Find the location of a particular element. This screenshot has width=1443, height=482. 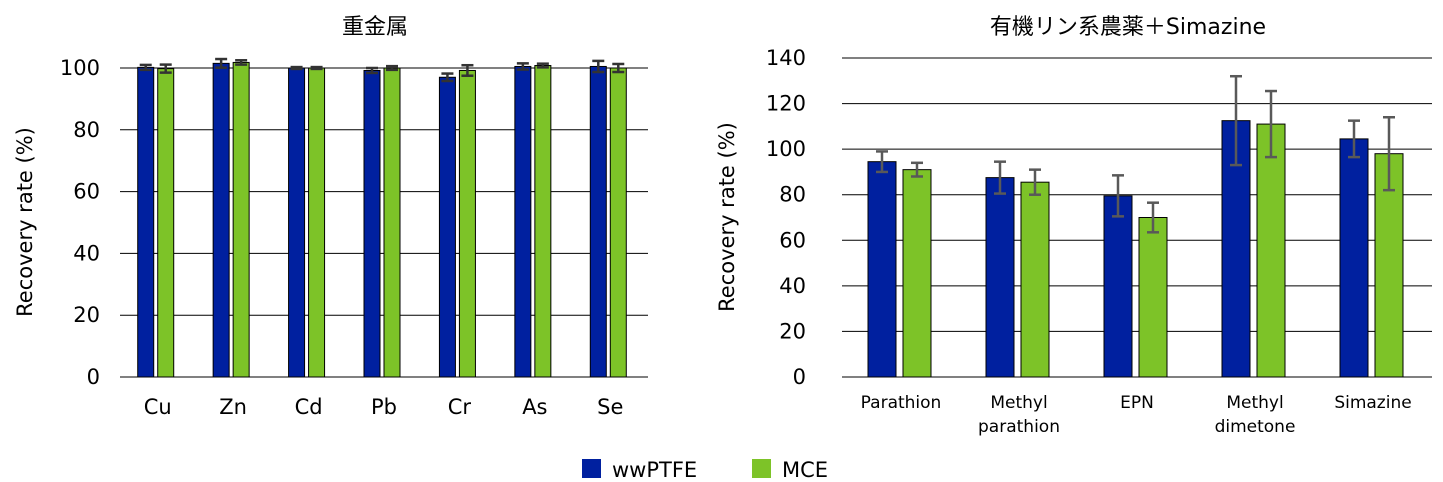

x-tick-label: EPN is located at coordinates (1137, 403).